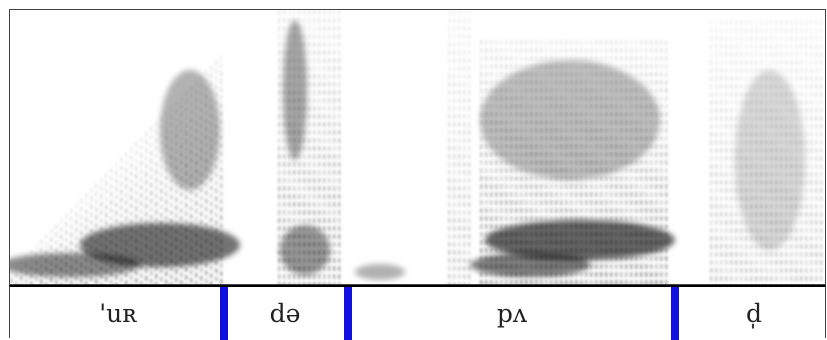 The image size is (827, 340). What do you see at coordinates (285, 313) in the screenshot?
I see `segment-label-2: də` at bounding box center [285, 313].